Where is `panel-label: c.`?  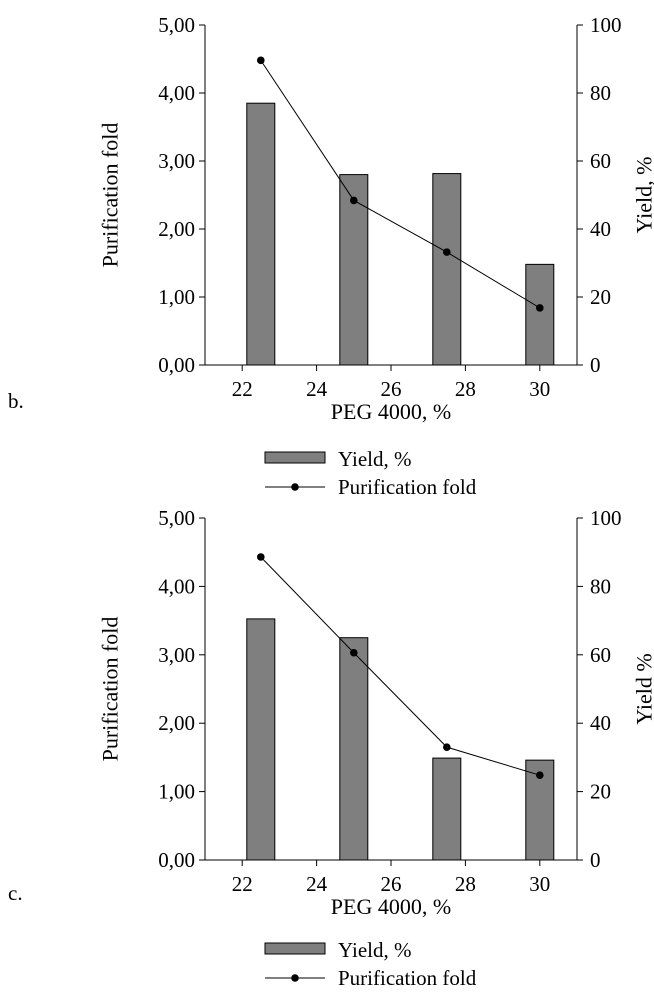
panel-label: c. is located at coordinates (15, 893).